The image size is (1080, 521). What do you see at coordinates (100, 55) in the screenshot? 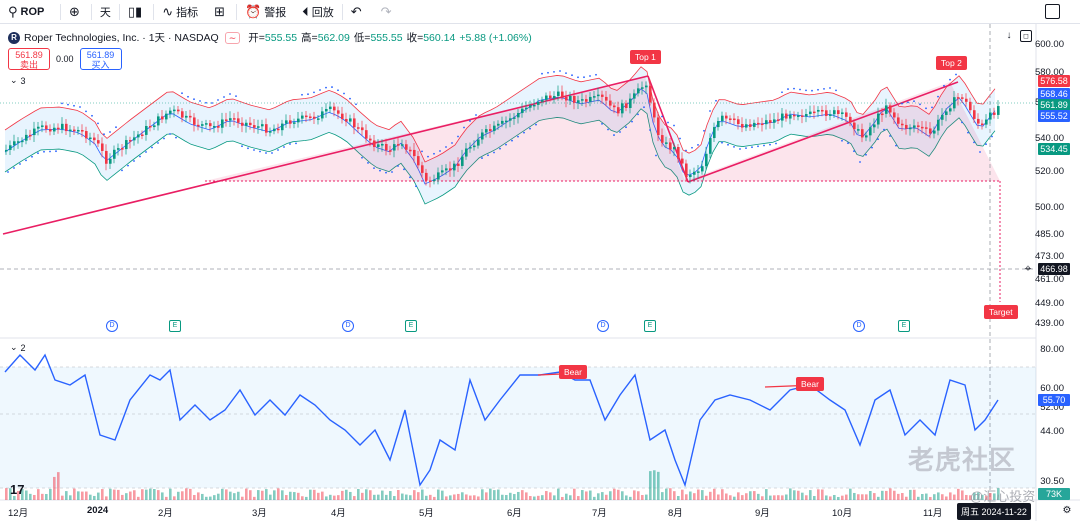
I see `buy-price: 561.89` at bounding box center [100, 55].